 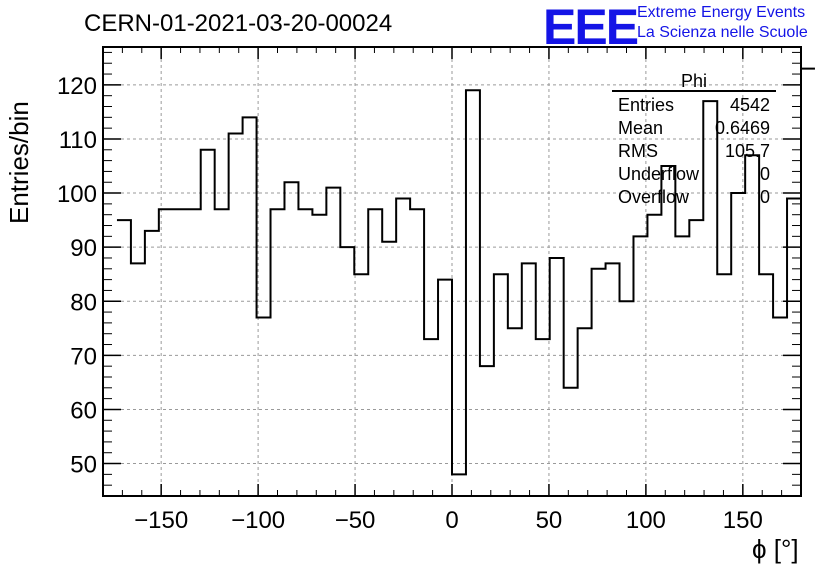 What do you see at coordinates (83, 410) in the screenshot?
I see `y-tick-label: 60` at bounding box center [83, 410].